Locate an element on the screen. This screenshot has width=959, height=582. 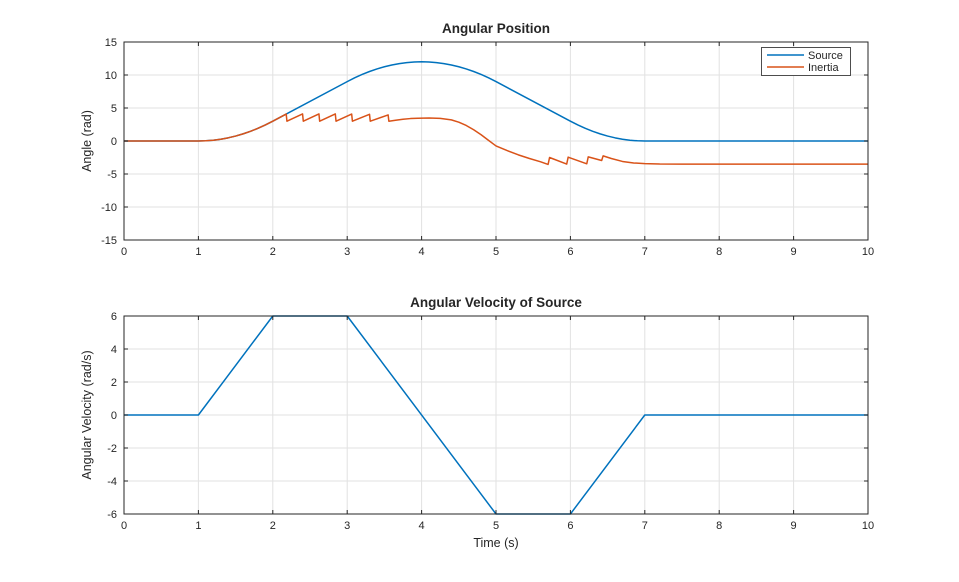
y-tick-label: -15 is located at coordinates (109, 241).